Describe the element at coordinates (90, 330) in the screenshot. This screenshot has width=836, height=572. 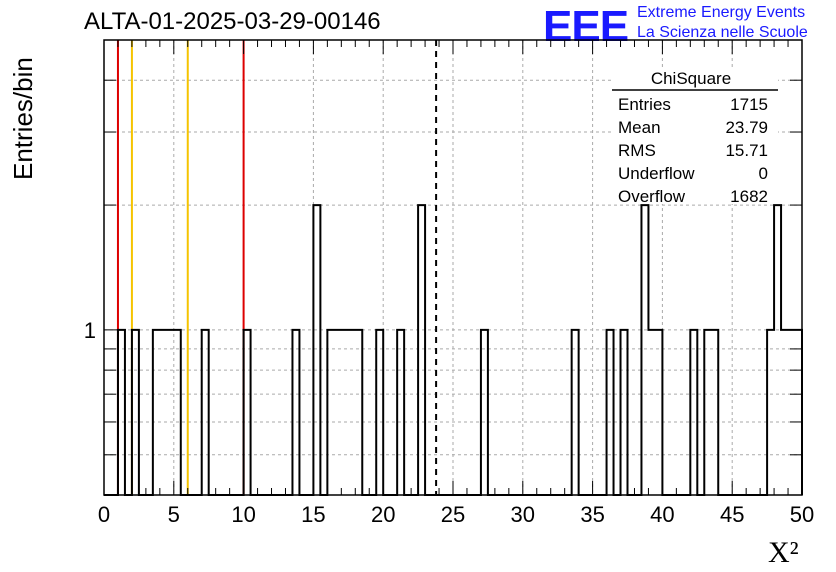
I see `y-tick-label: 1` at that location.